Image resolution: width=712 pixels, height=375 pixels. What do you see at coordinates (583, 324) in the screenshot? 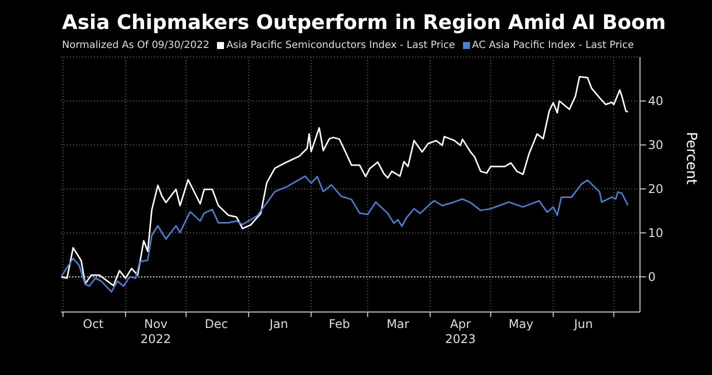
I see `x-tick-label: Jun` at bounding box center [583, 324].